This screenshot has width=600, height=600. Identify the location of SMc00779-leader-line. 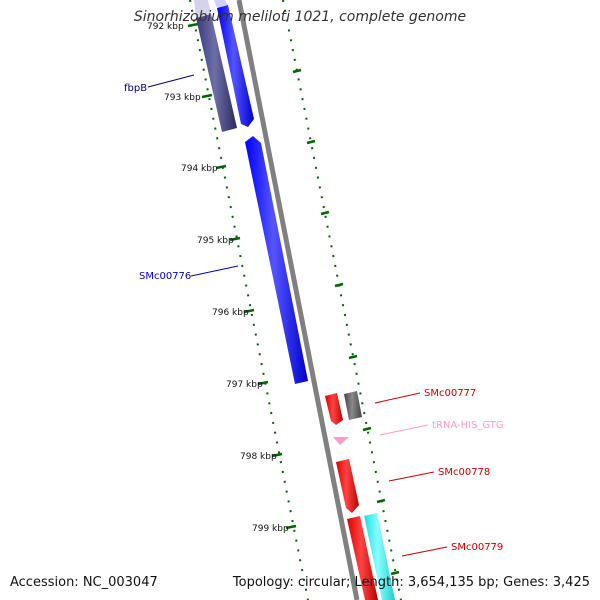
(424, 551).